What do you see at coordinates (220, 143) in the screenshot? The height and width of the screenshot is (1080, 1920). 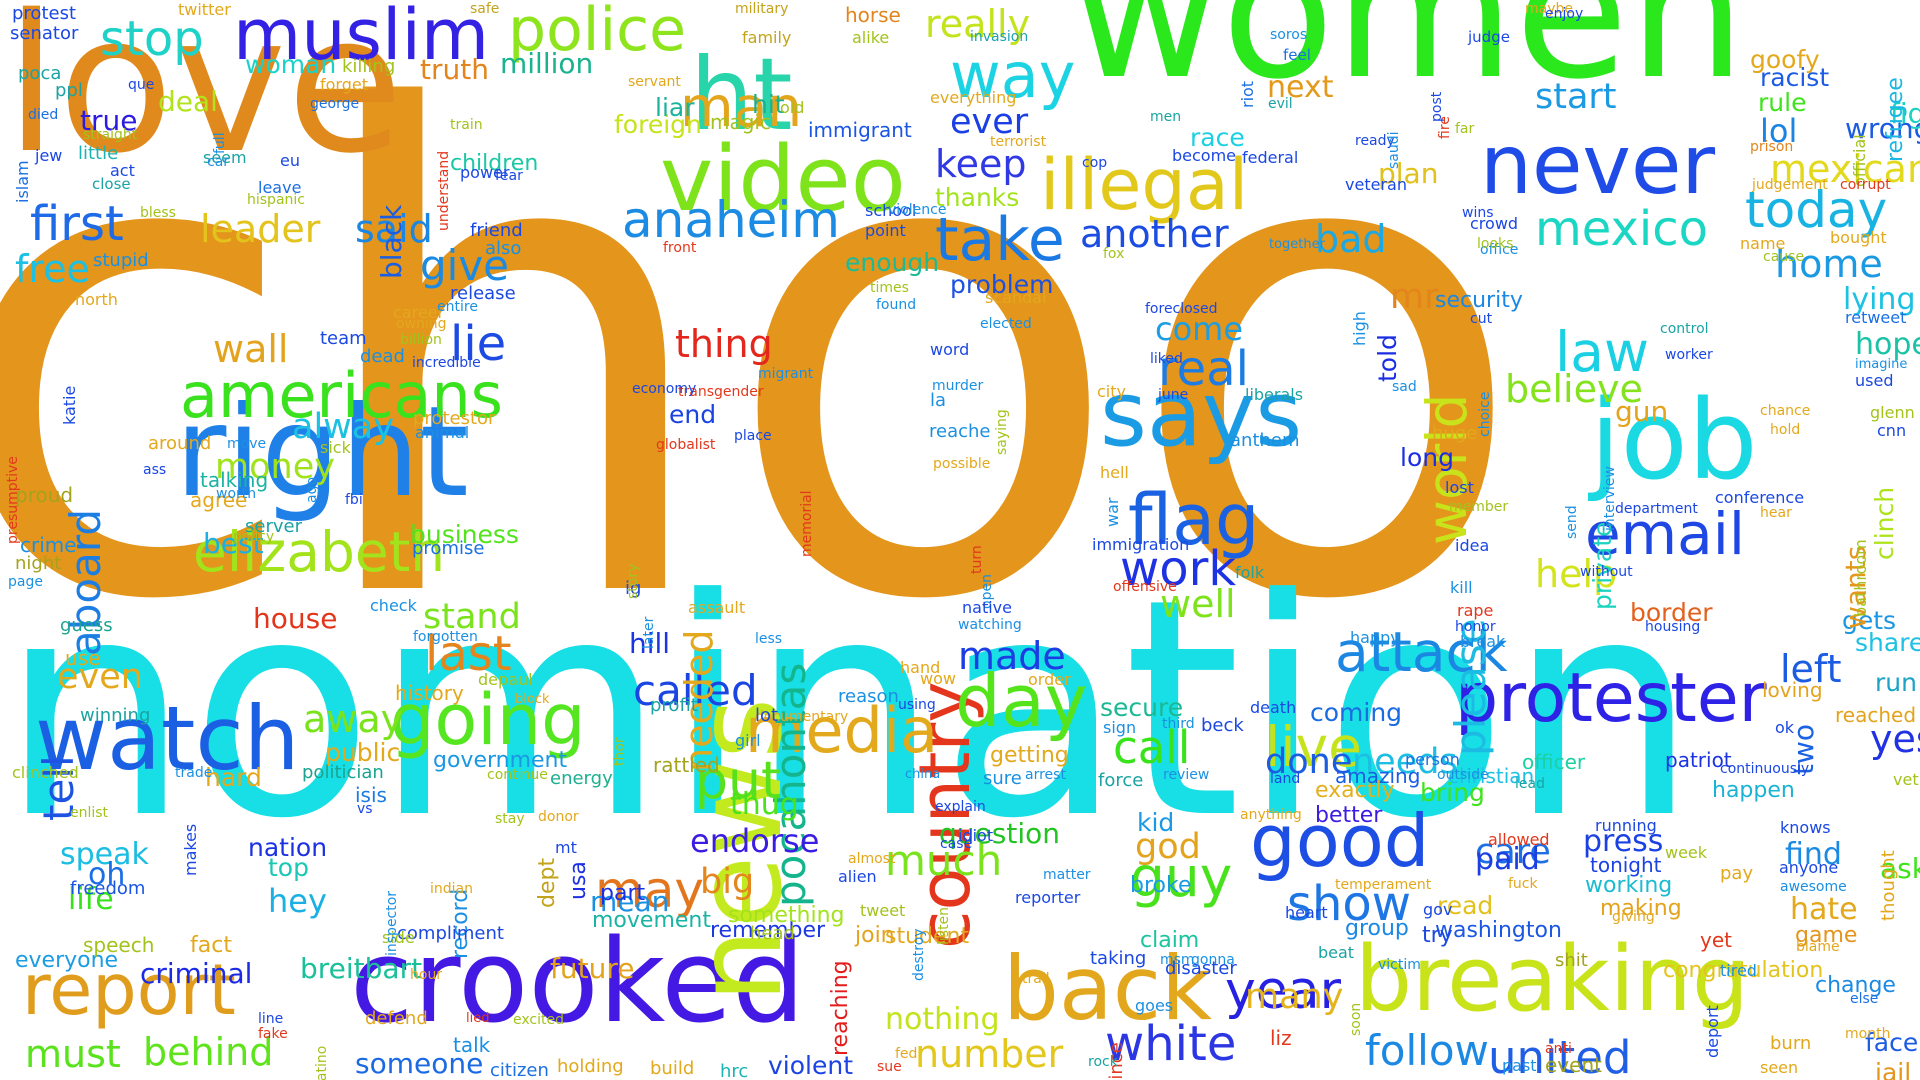 I see `word-full: full` at bounding box center [220, 143].